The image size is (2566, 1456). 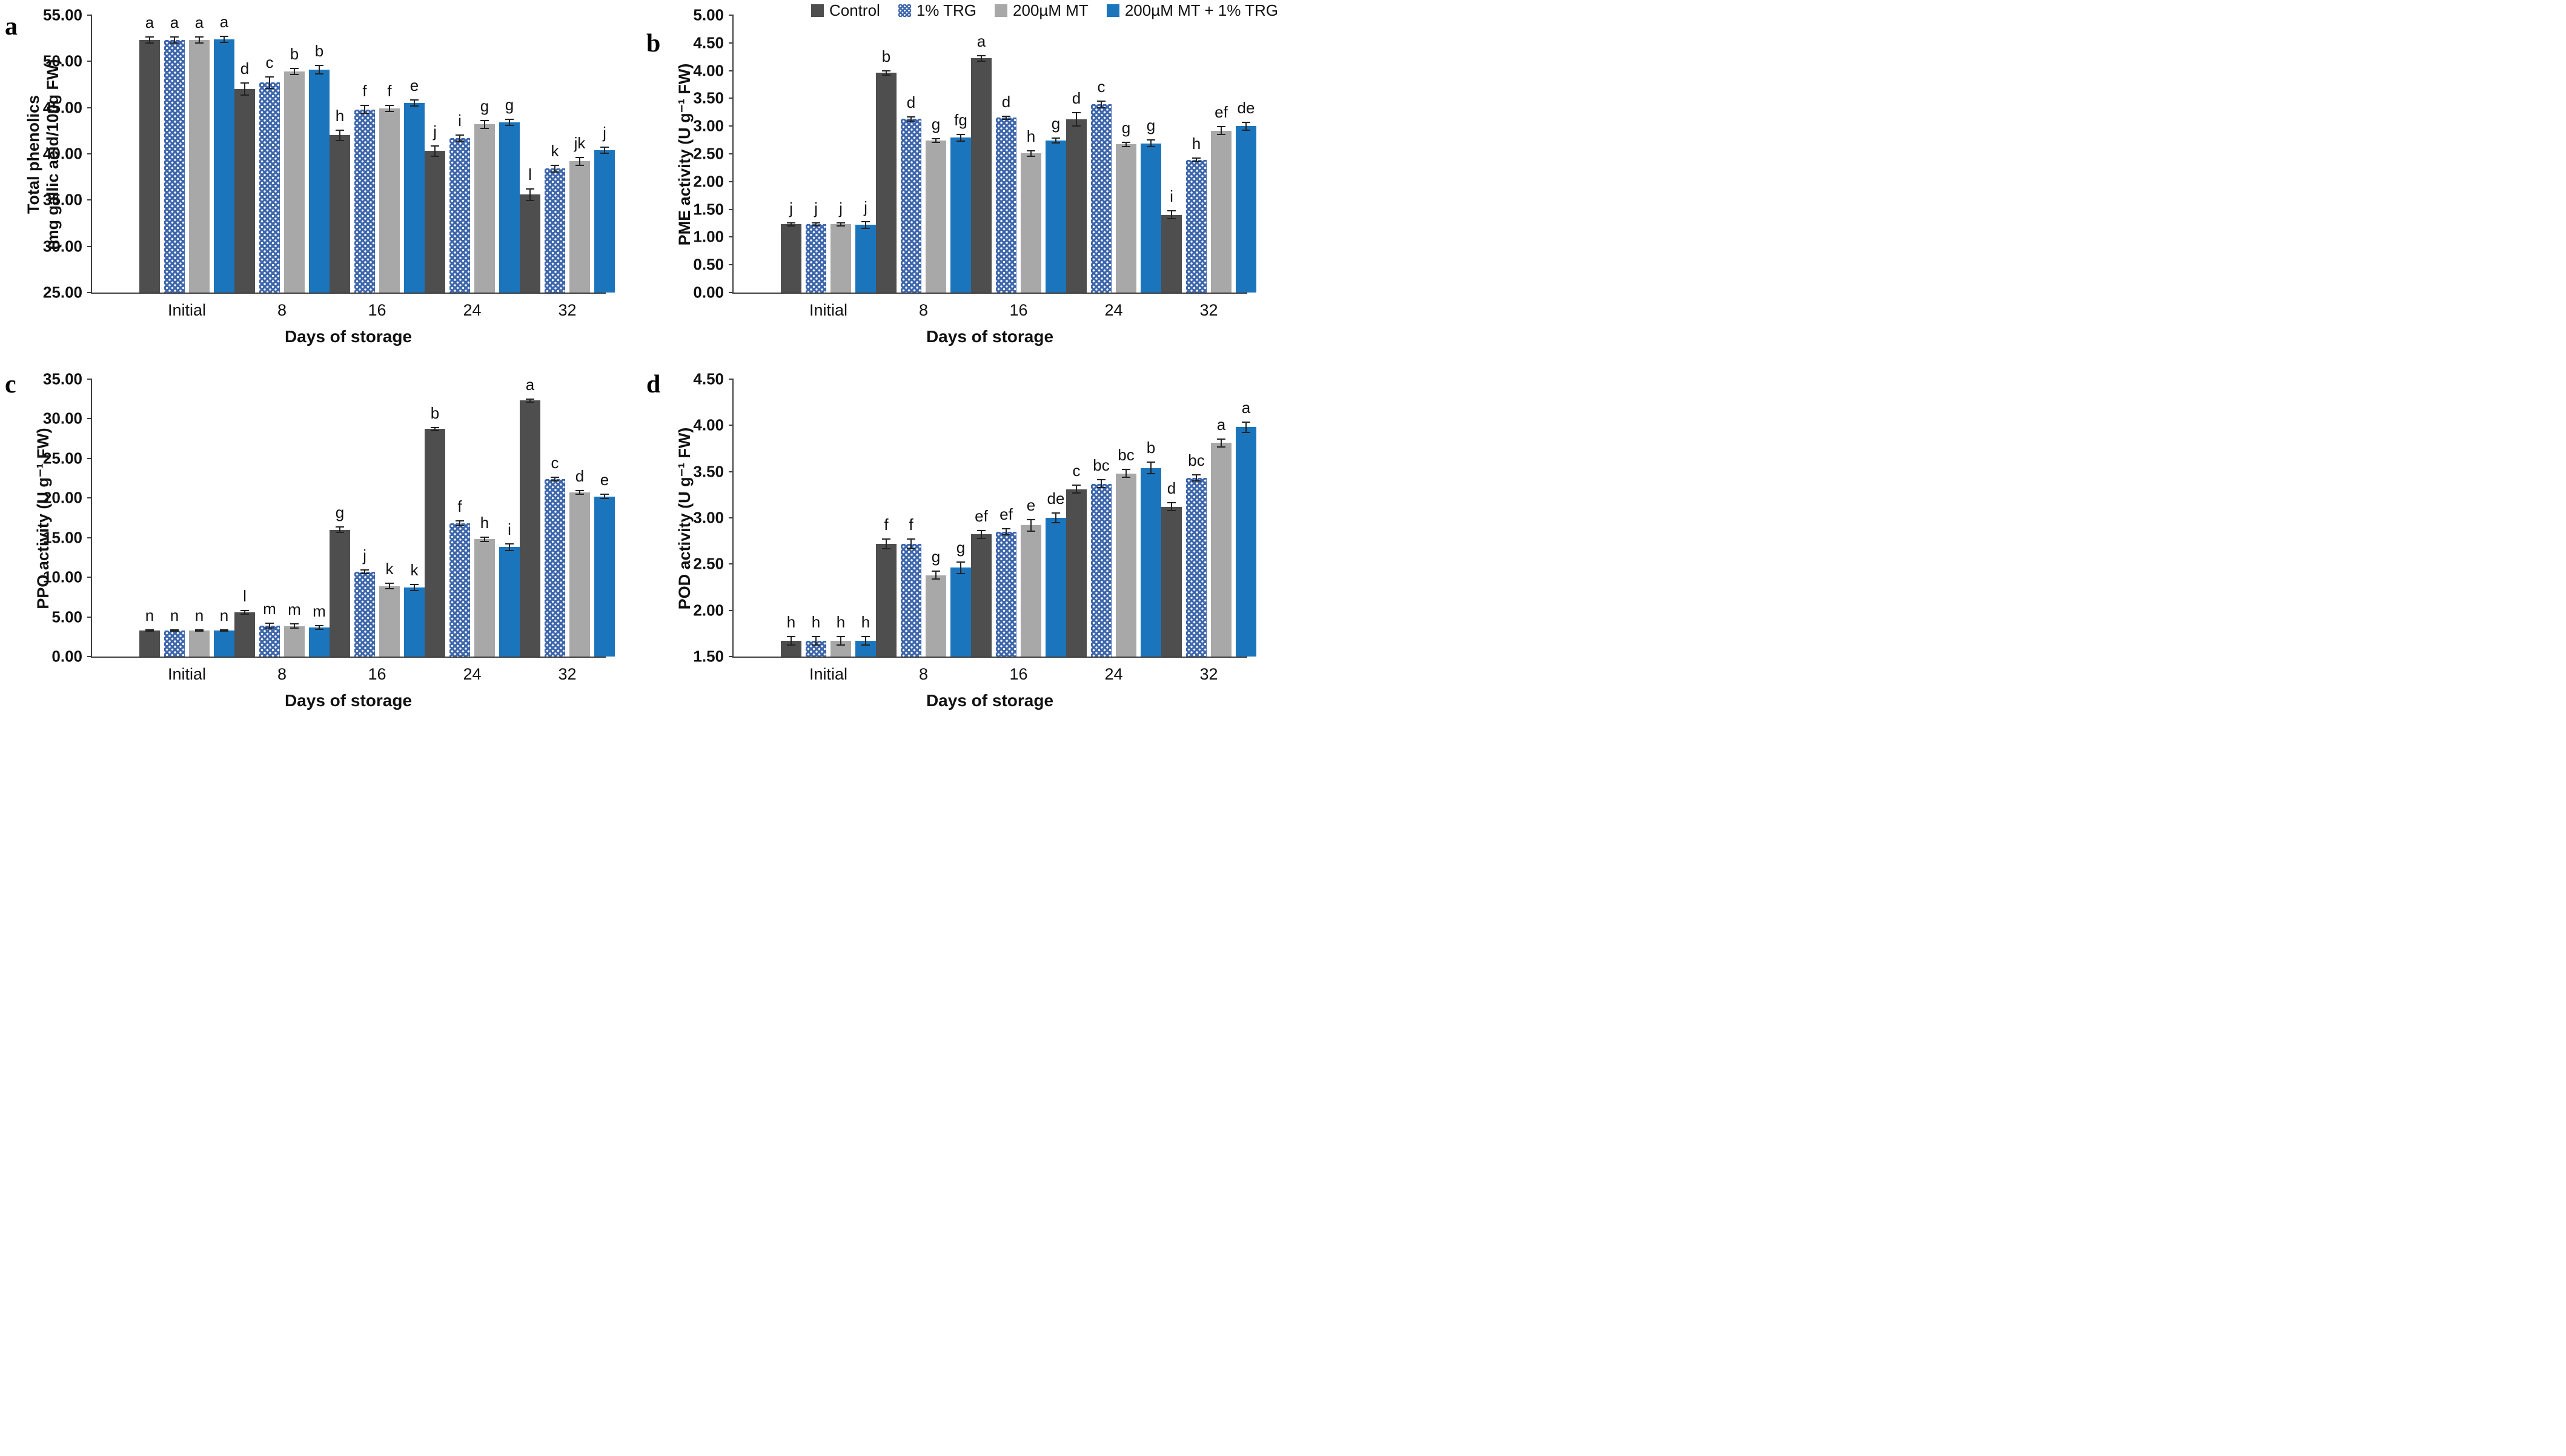 What do you see at coordinates (685, 154) in the screenshot?
I see `y-axis-title: PME activity (U g⁻¹ FW)` at bounding box center [685, 154].